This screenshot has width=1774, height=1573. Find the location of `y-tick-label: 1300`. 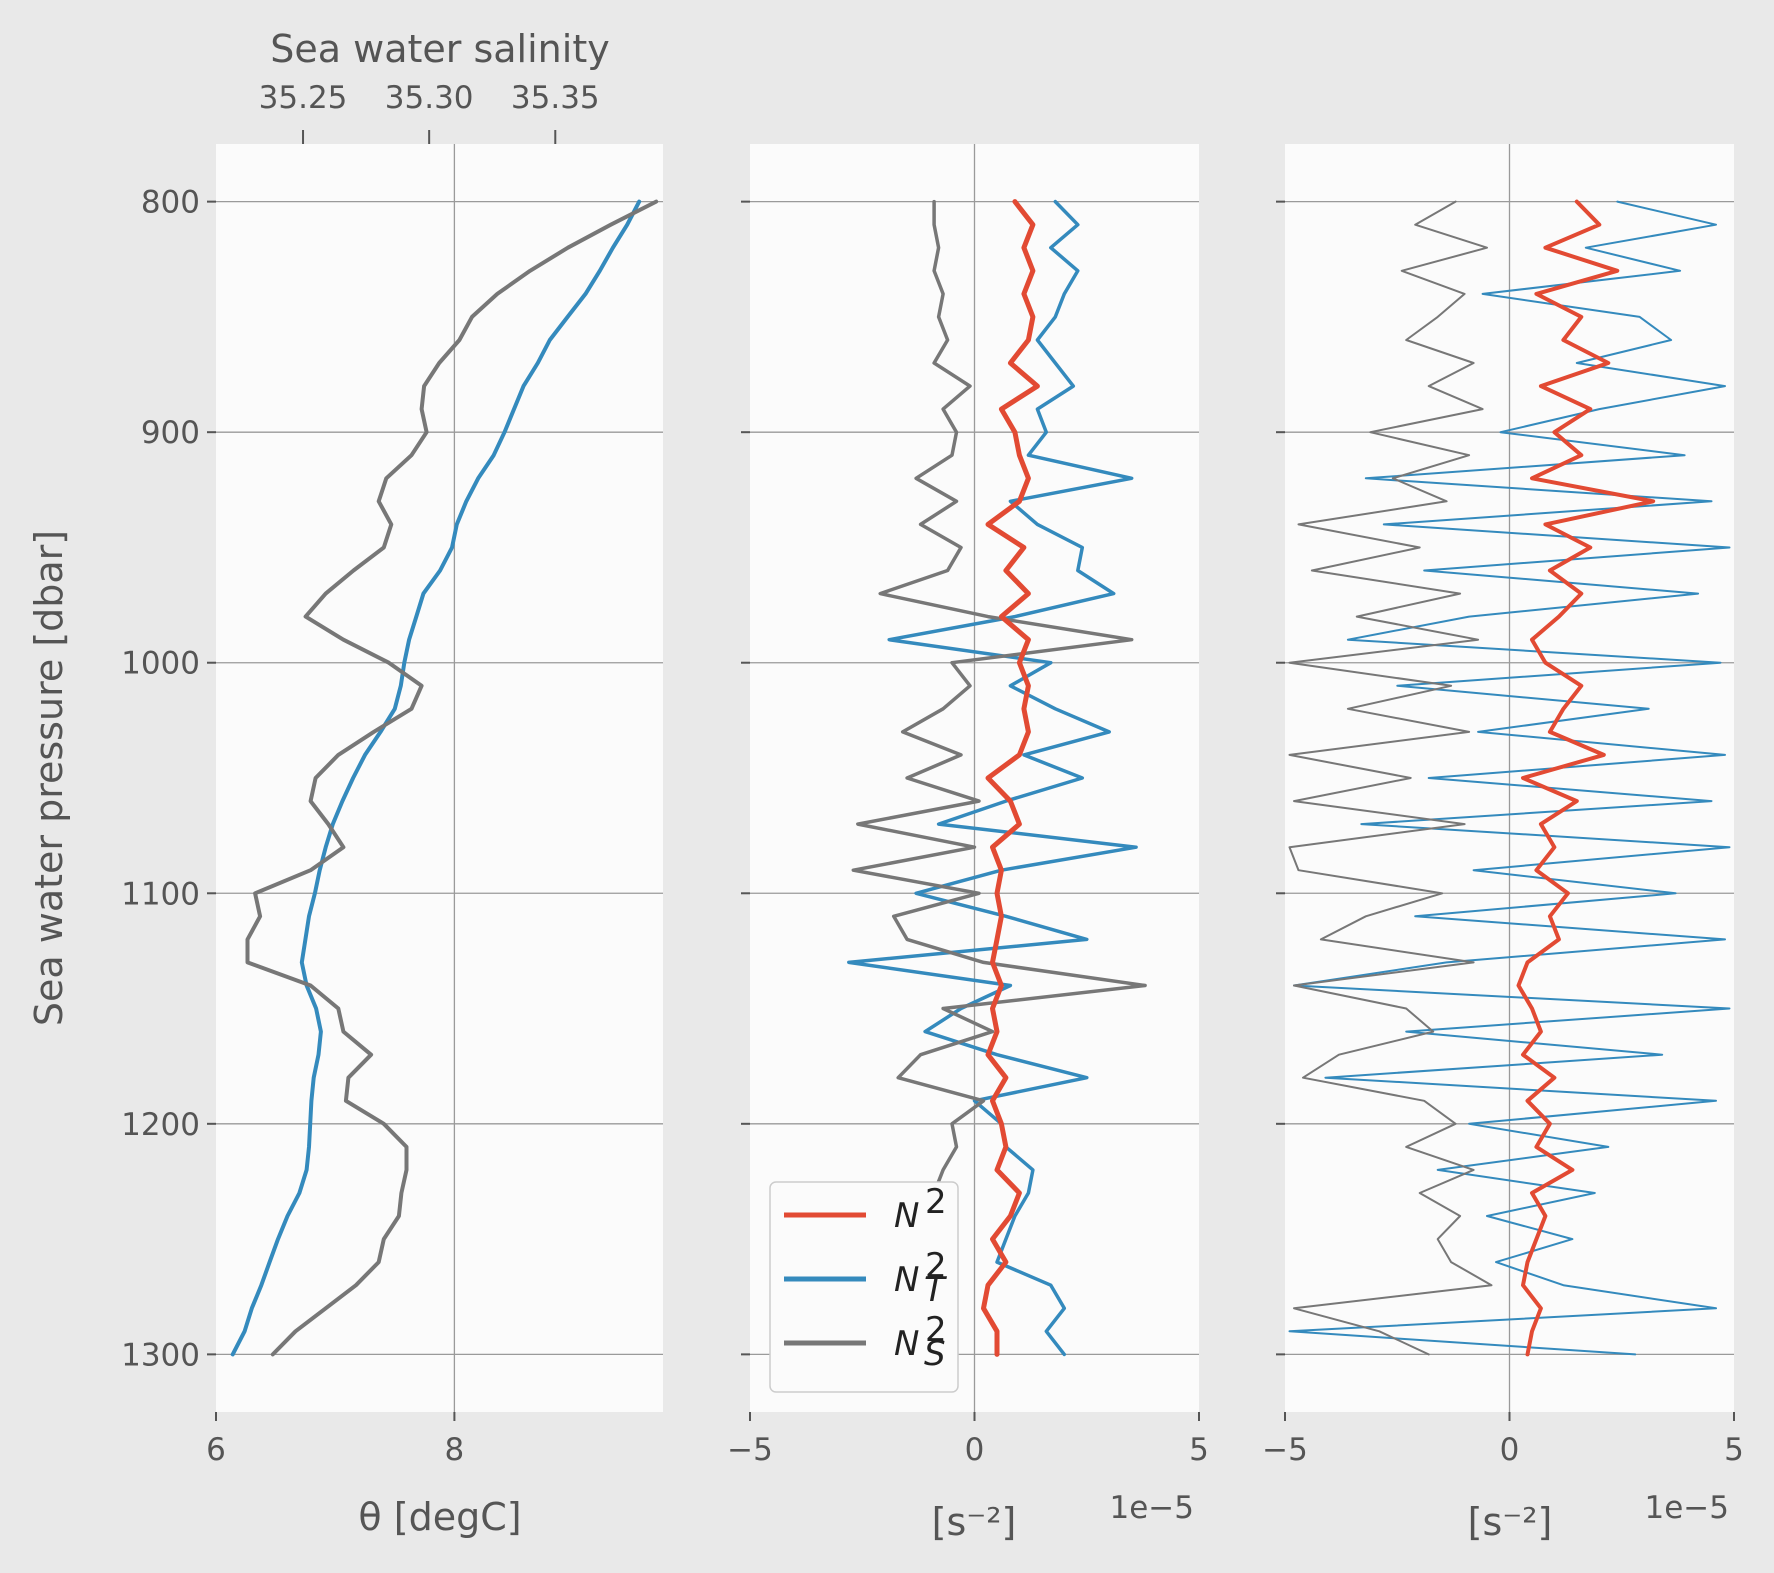

y-tick-label: 1300 is located at coordinates (160, 1355).